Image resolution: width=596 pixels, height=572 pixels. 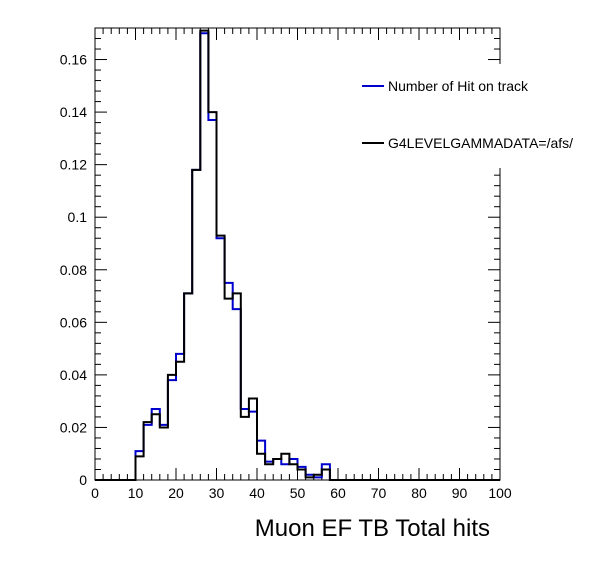 What do you see at coordinates (372, 528) in the screenshot?
I see `x-axis-title: Muon EF TB Total hits` at bounding box center [372, 528].